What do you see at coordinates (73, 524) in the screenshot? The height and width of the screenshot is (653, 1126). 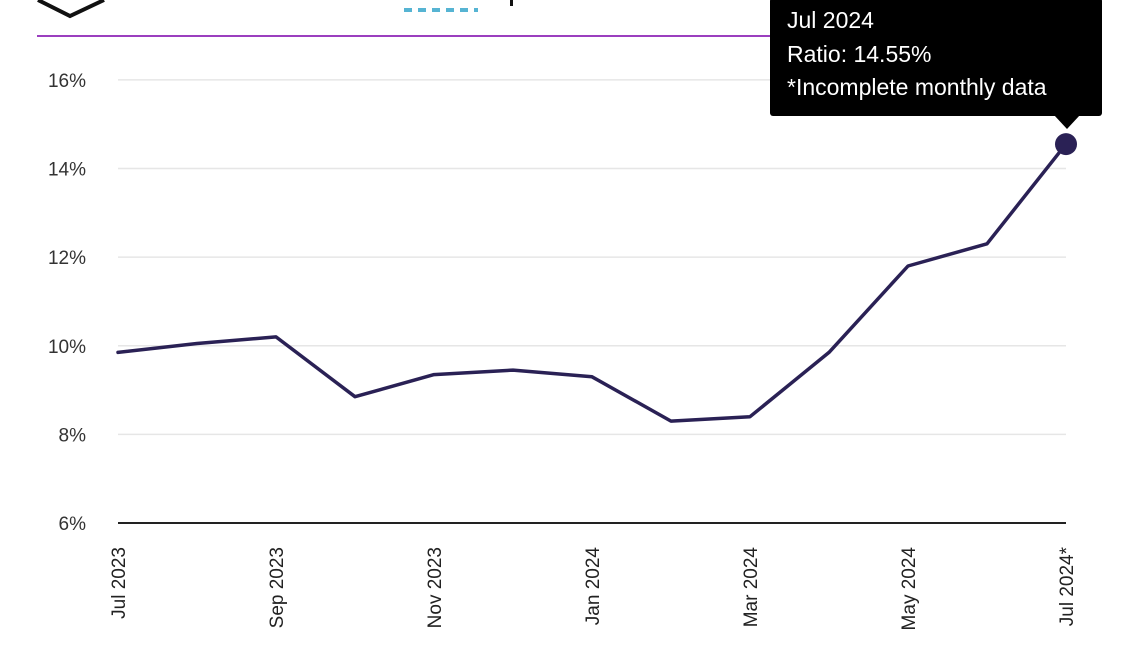 I see `y-tick-label: 6%` at bounding box center [73, 524].